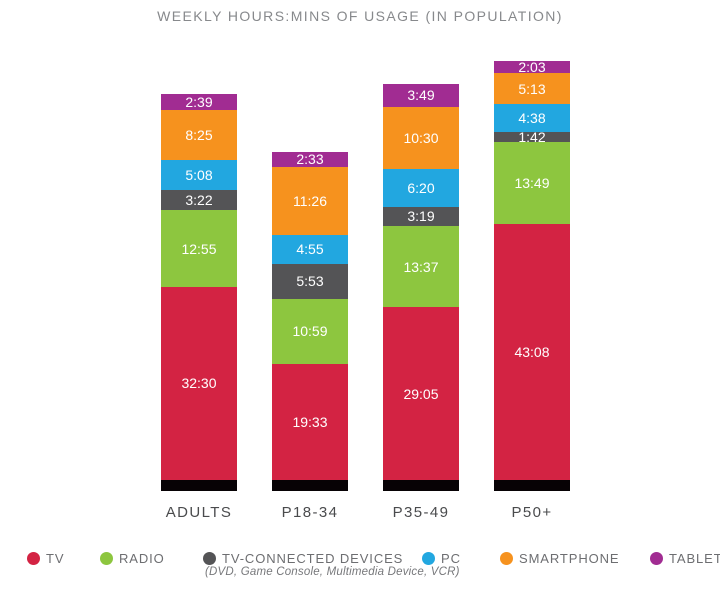  I want to click on segment-value-label: 2:39, so click(199, 101).